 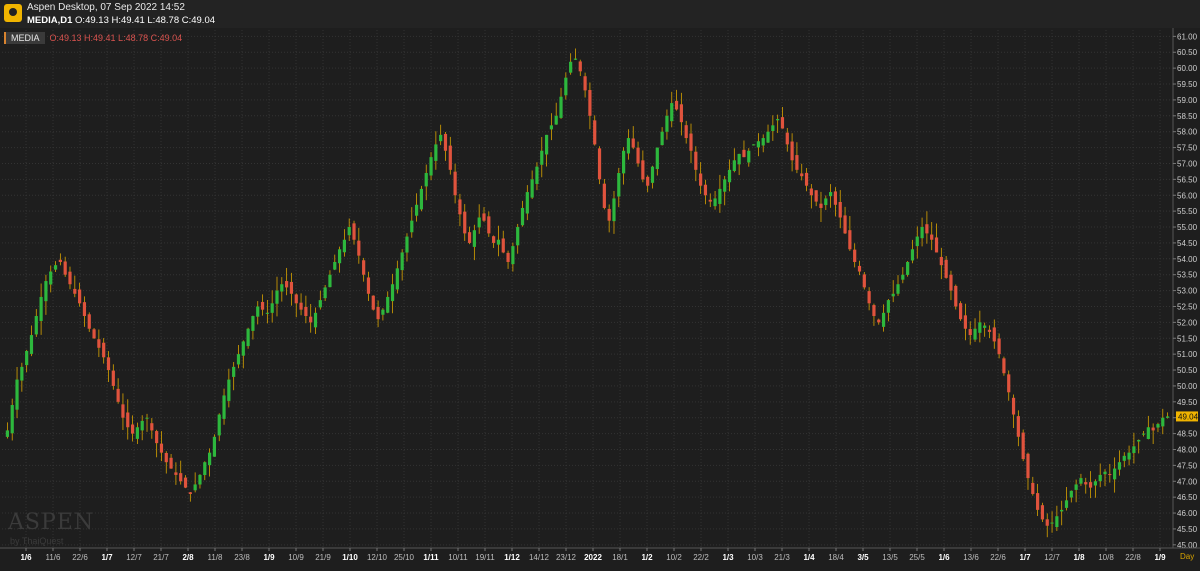 What do you see at coordinates (1187, 370) in the screenshot?
I see `price-tick-label: 50.50` at bounding box center [1187, 370].